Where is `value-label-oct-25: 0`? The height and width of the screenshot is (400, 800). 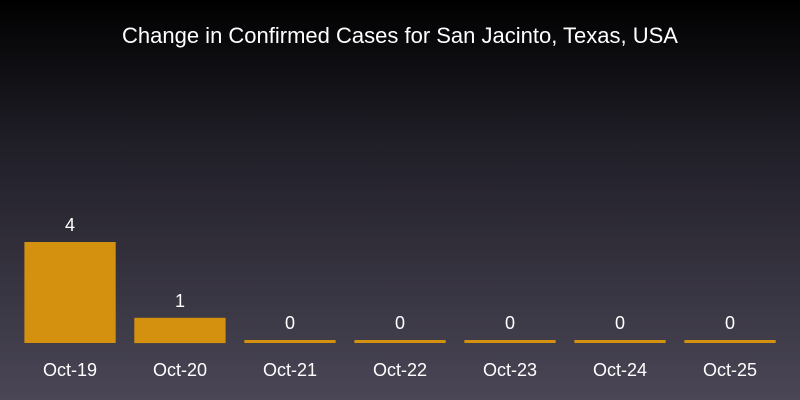
value-label-oct-25: 0 is located at coordinates (730, 323).